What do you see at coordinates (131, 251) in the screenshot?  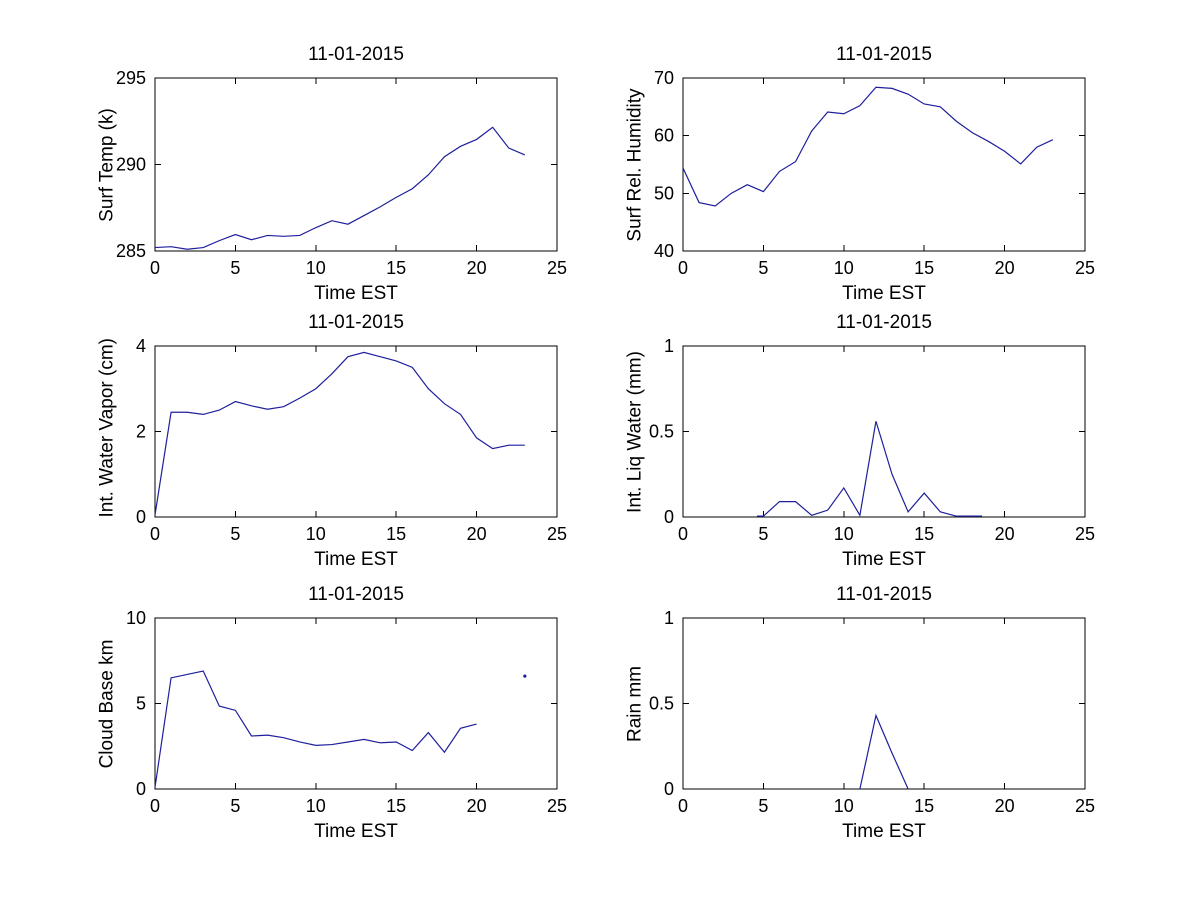 I see `svg-text: 285` at bounding box center [131, 251].